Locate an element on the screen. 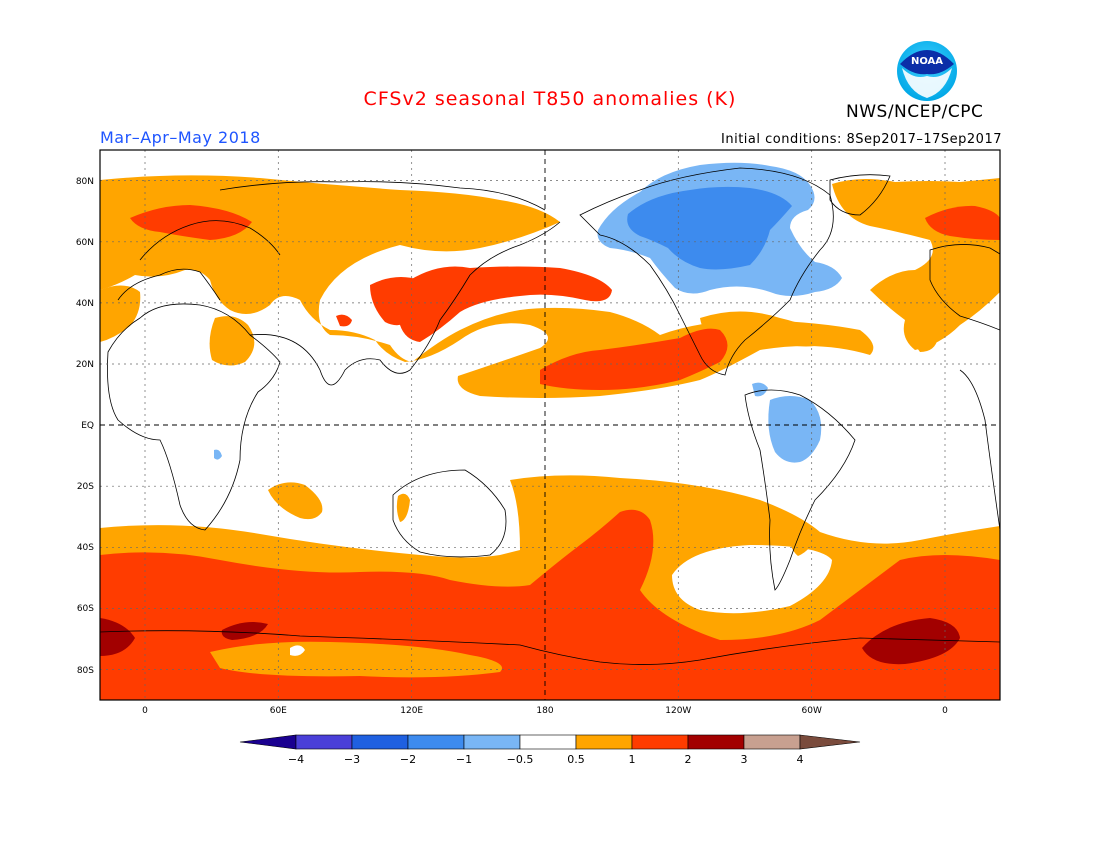  season-label: Mar–Apr–May 2018 is located at coordinates (180, 137).